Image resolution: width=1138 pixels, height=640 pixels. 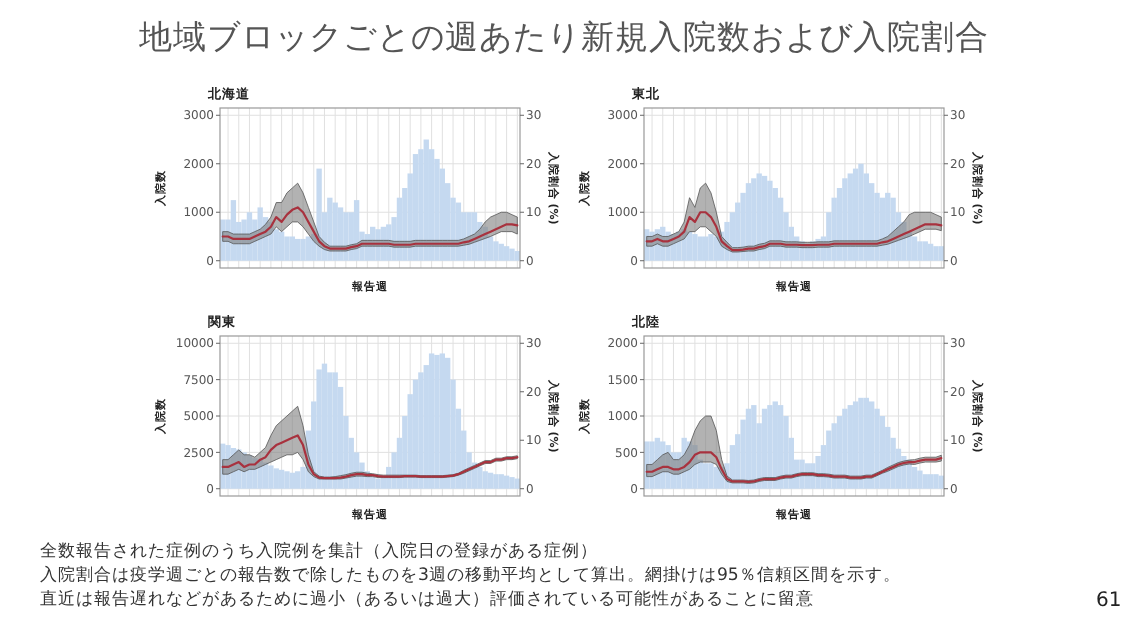 What do you see at coordinates (427, 599) in the screenshot?
I see `text: 直近は報告遅れなどがあるために過小（あるいは過大）評価されている可能性があることに留意` at bounding box center [427, 599].